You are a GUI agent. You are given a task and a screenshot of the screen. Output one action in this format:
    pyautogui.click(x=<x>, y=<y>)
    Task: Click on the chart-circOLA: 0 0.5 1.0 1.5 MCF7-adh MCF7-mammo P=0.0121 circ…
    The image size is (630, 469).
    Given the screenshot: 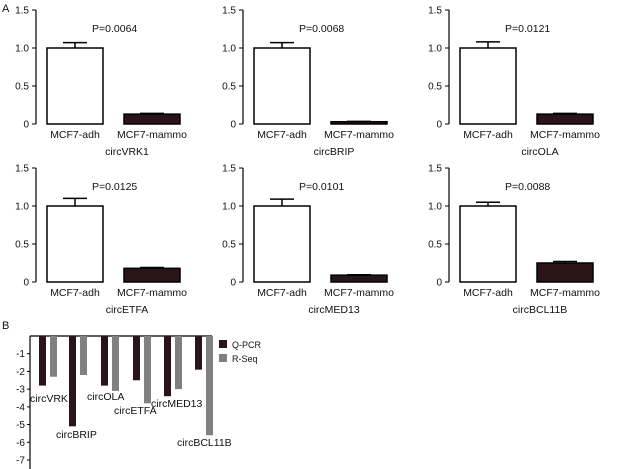 What is the action you would take?
    pyautogui.click(x=514, y=82)
    